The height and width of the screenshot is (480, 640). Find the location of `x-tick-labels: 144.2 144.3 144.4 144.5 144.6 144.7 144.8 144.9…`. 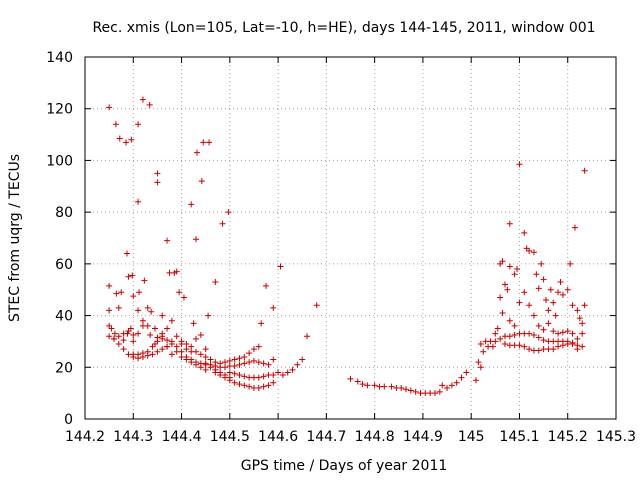

x-tick-labels: 144.2 144.3 144.4 144.5 144.6 144.7 144.8 144.9… is located at coordinates (350, 437).